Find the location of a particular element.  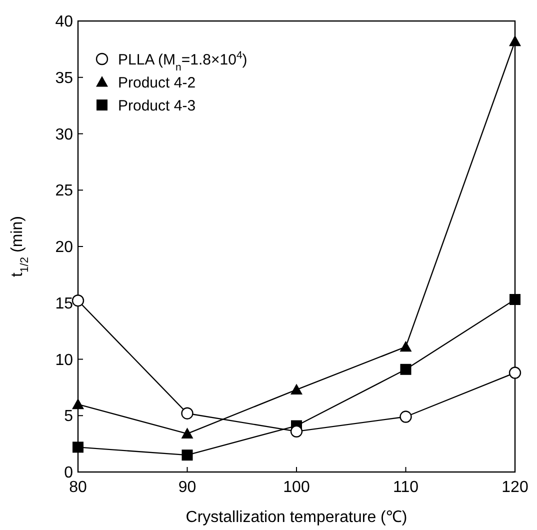

legend-label: Product 4-2 is located at coordinates (157, 83).